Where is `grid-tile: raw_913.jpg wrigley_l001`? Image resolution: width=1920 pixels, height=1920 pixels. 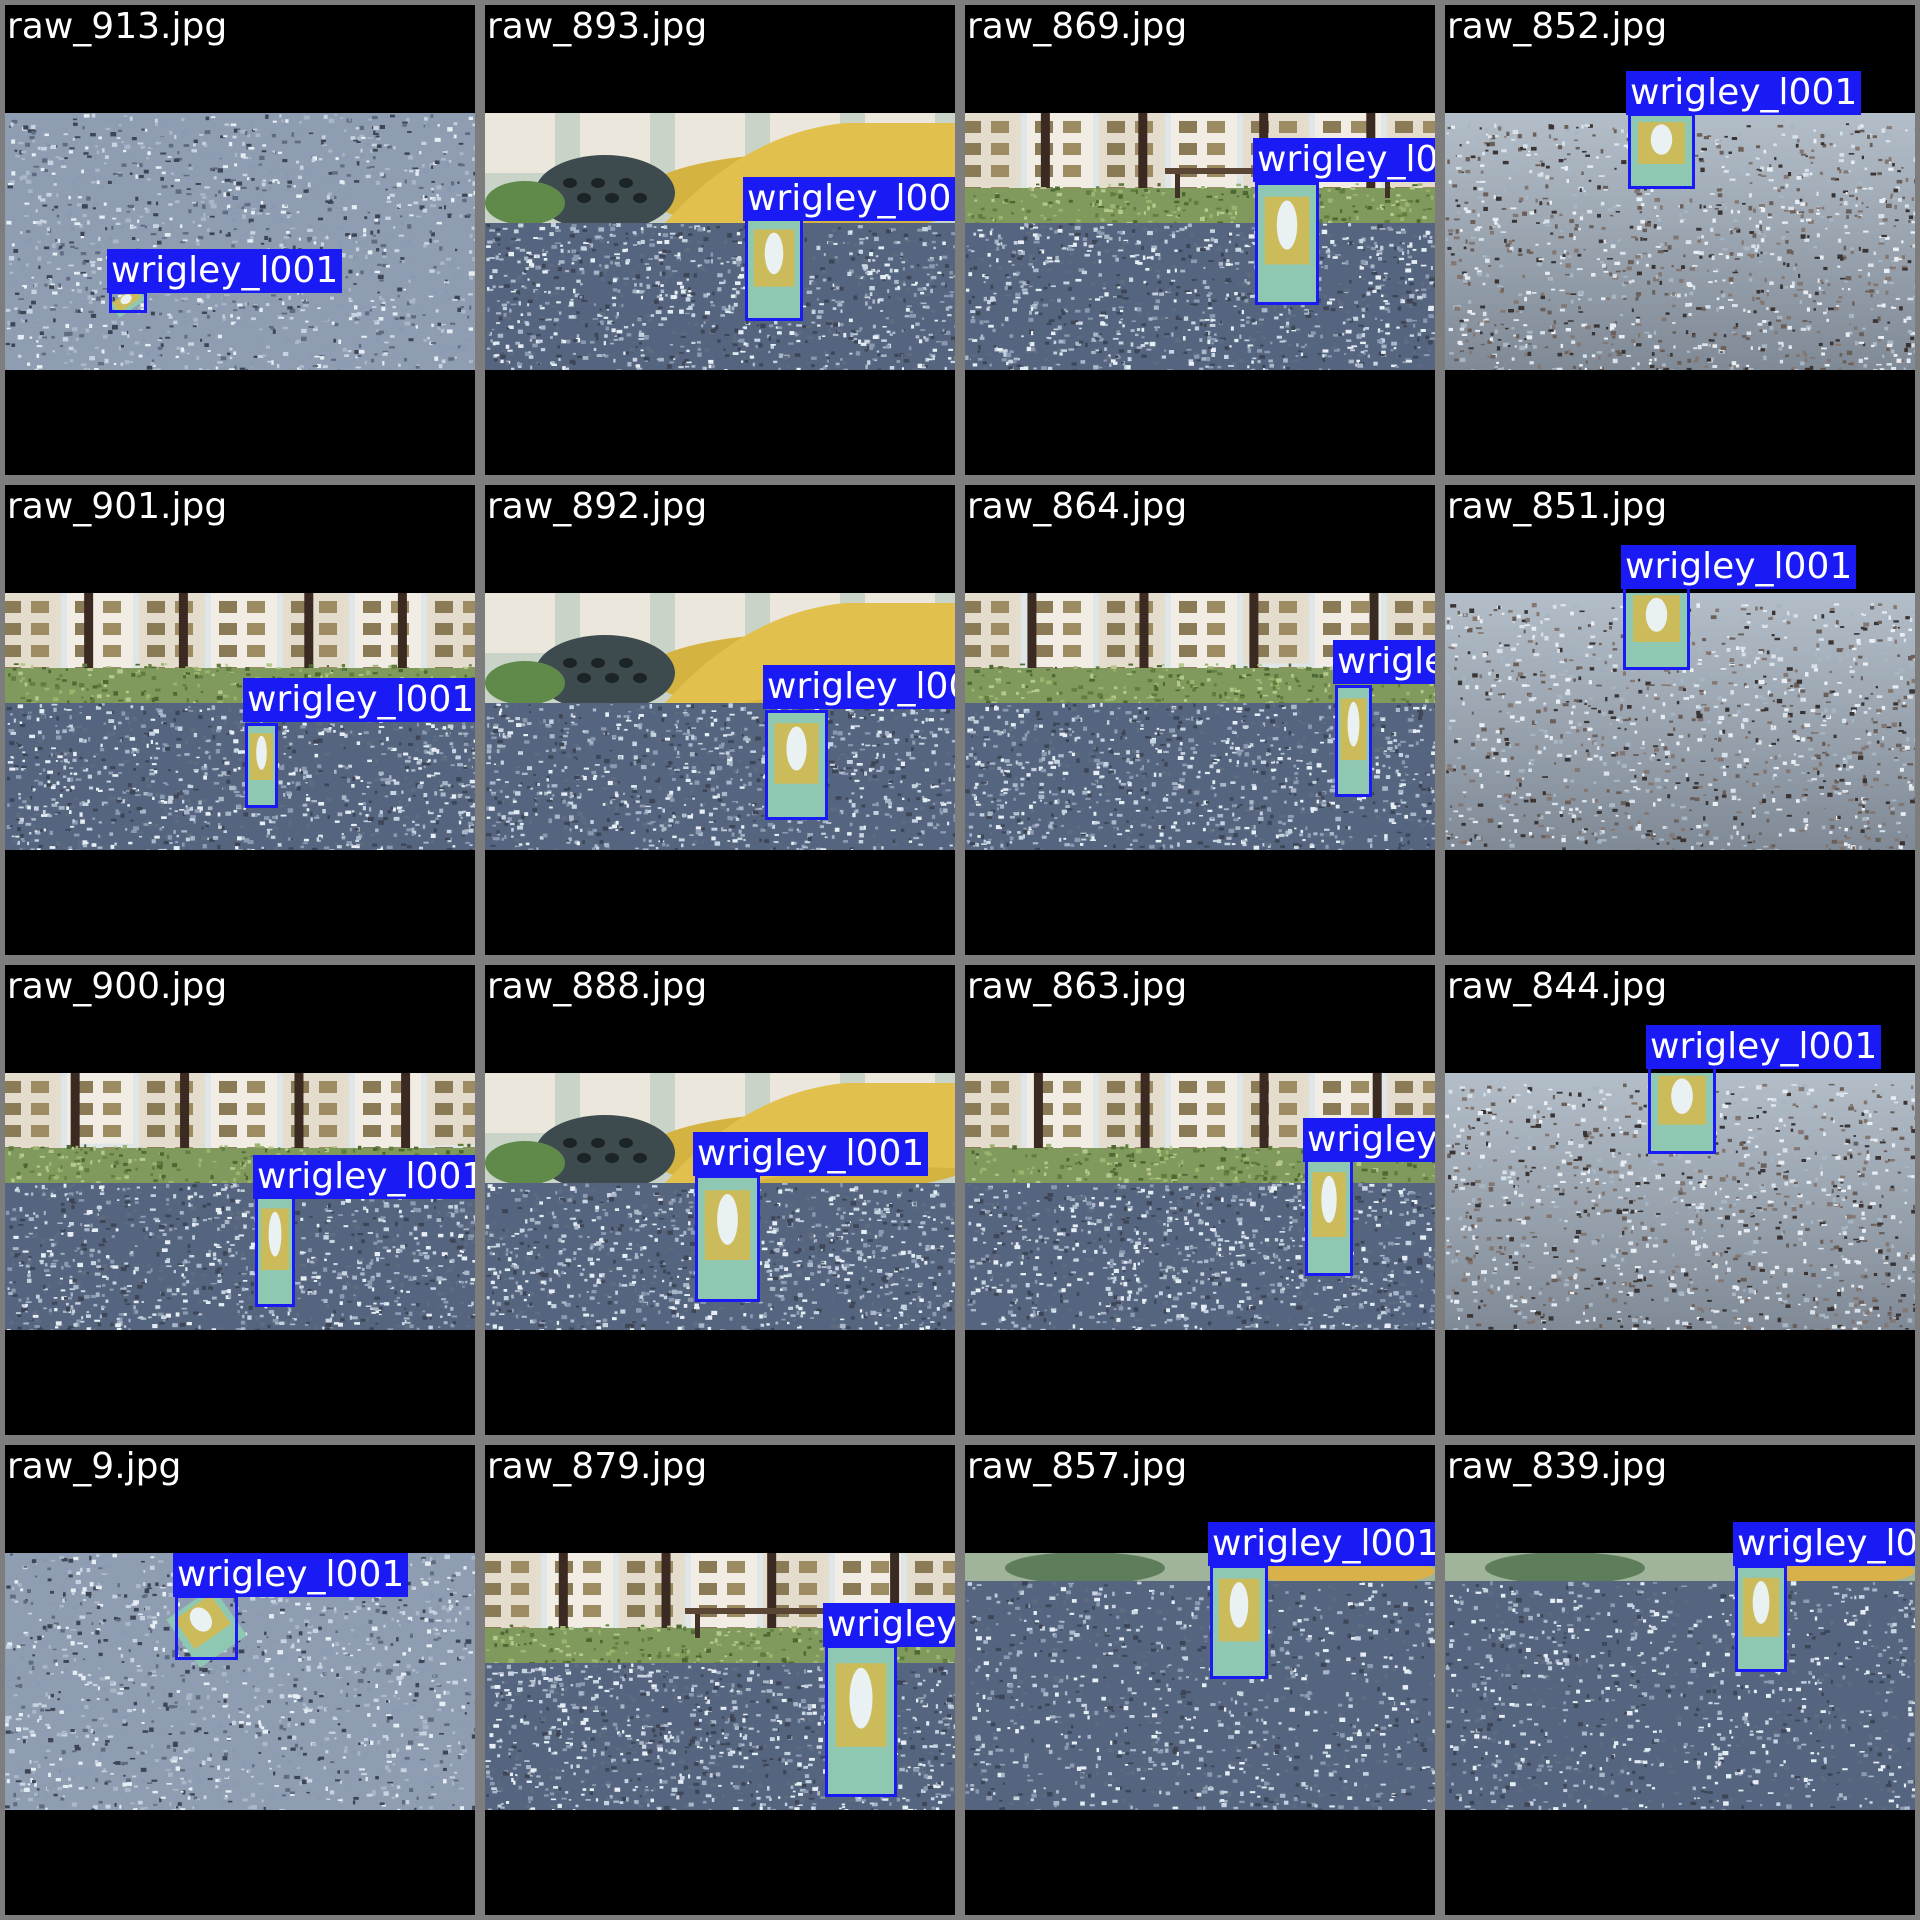
grid-tile: raw_913.jpg wrigley_l001 is located at coordinates (240, 240).